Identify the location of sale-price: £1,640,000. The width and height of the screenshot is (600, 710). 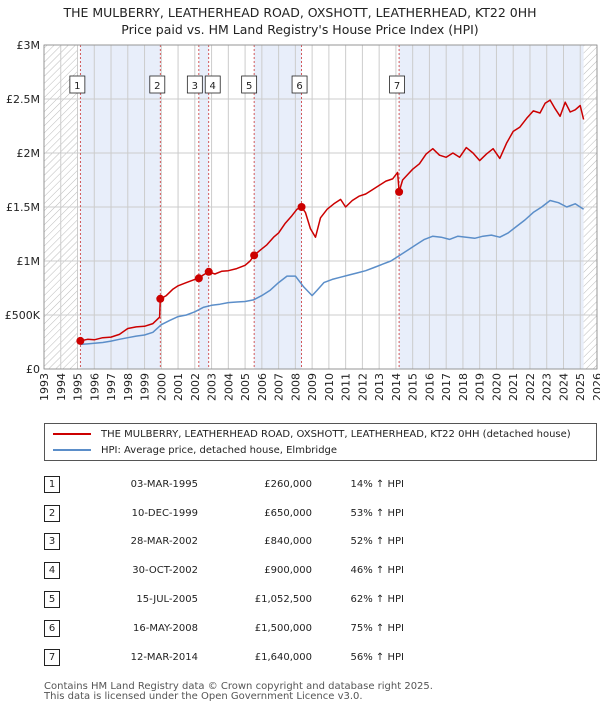
(283, 657).